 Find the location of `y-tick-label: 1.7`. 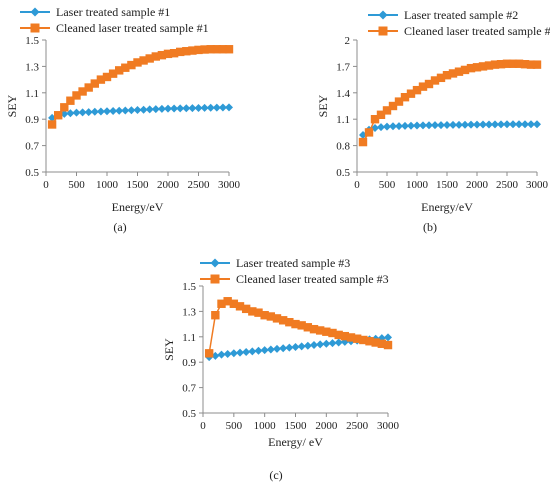

y-tick-label: 1.7 is located at coordinates (343, 67).